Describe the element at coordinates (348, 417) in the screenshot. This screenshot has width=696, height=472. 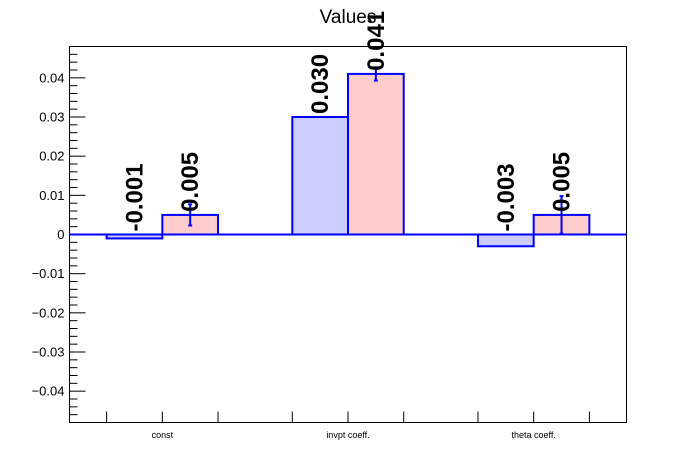
I see `x-axis-ticks` at that location.